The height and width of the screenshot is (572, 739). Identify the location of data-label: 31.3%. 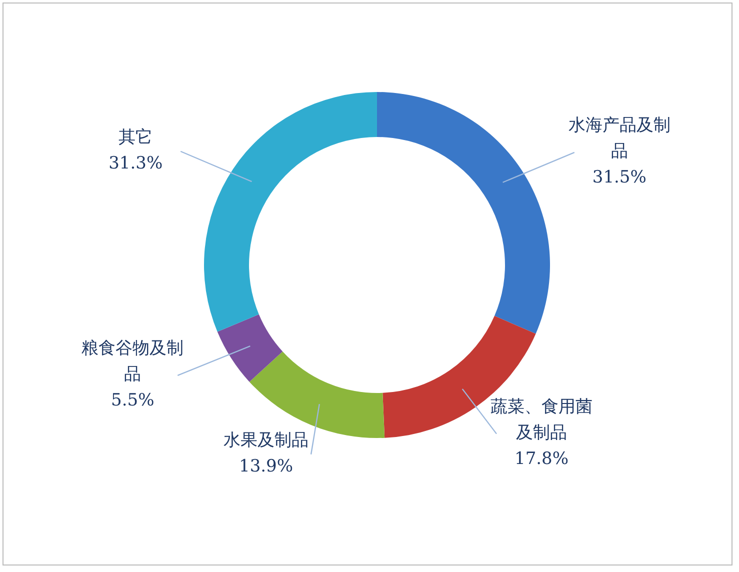
(135, 164).